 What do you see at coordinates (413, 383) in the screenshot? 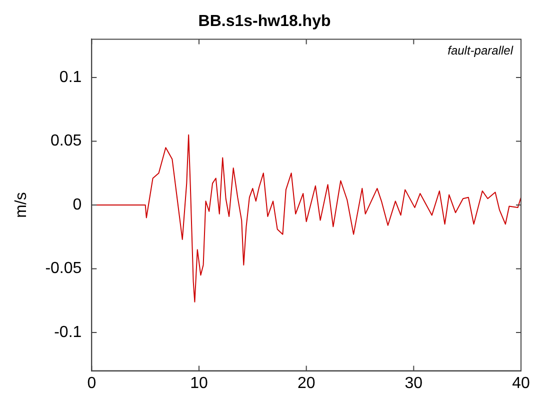
I see `x-tick-label: 30` at bounding box center [413, 383].